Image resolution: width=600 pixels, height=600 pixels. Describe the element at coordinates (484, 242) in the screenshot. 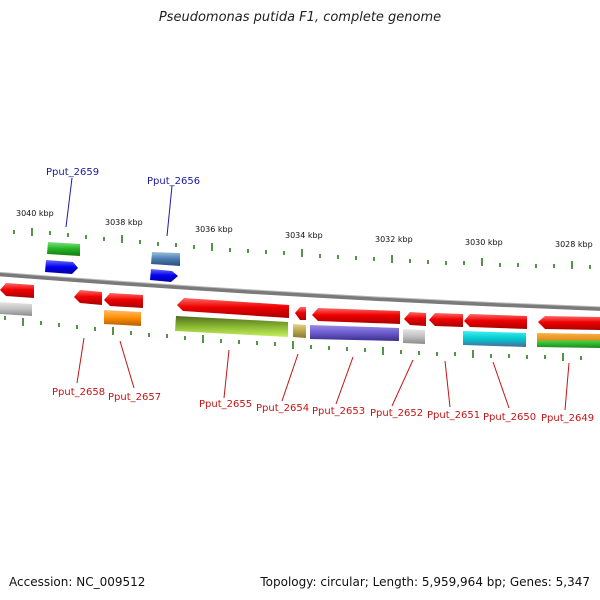

I see `scale-label-3030: 3030 kbp` at that location.